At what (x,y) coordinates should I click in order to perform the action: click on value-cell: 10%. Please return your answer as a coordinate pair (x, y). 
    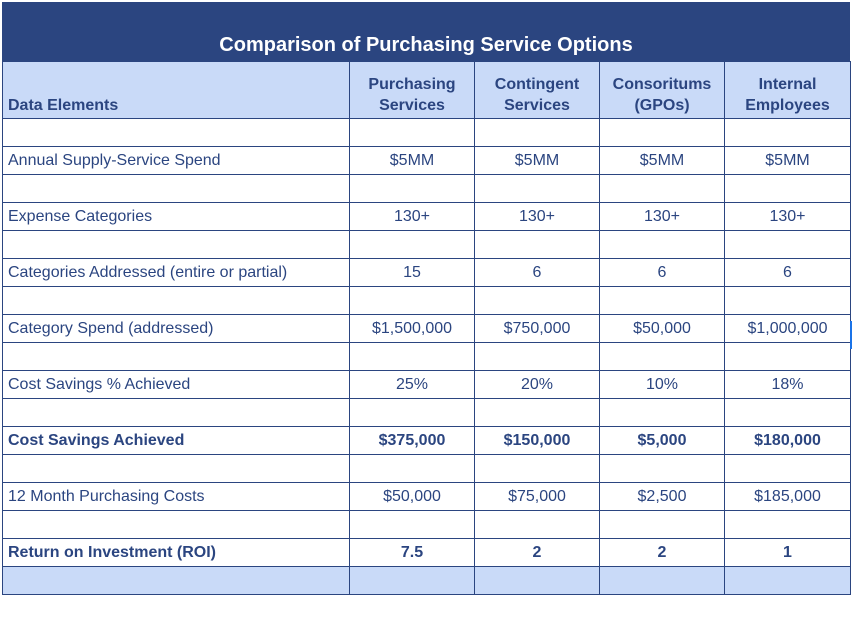
    Looking at the image, I should click on (662, 384).